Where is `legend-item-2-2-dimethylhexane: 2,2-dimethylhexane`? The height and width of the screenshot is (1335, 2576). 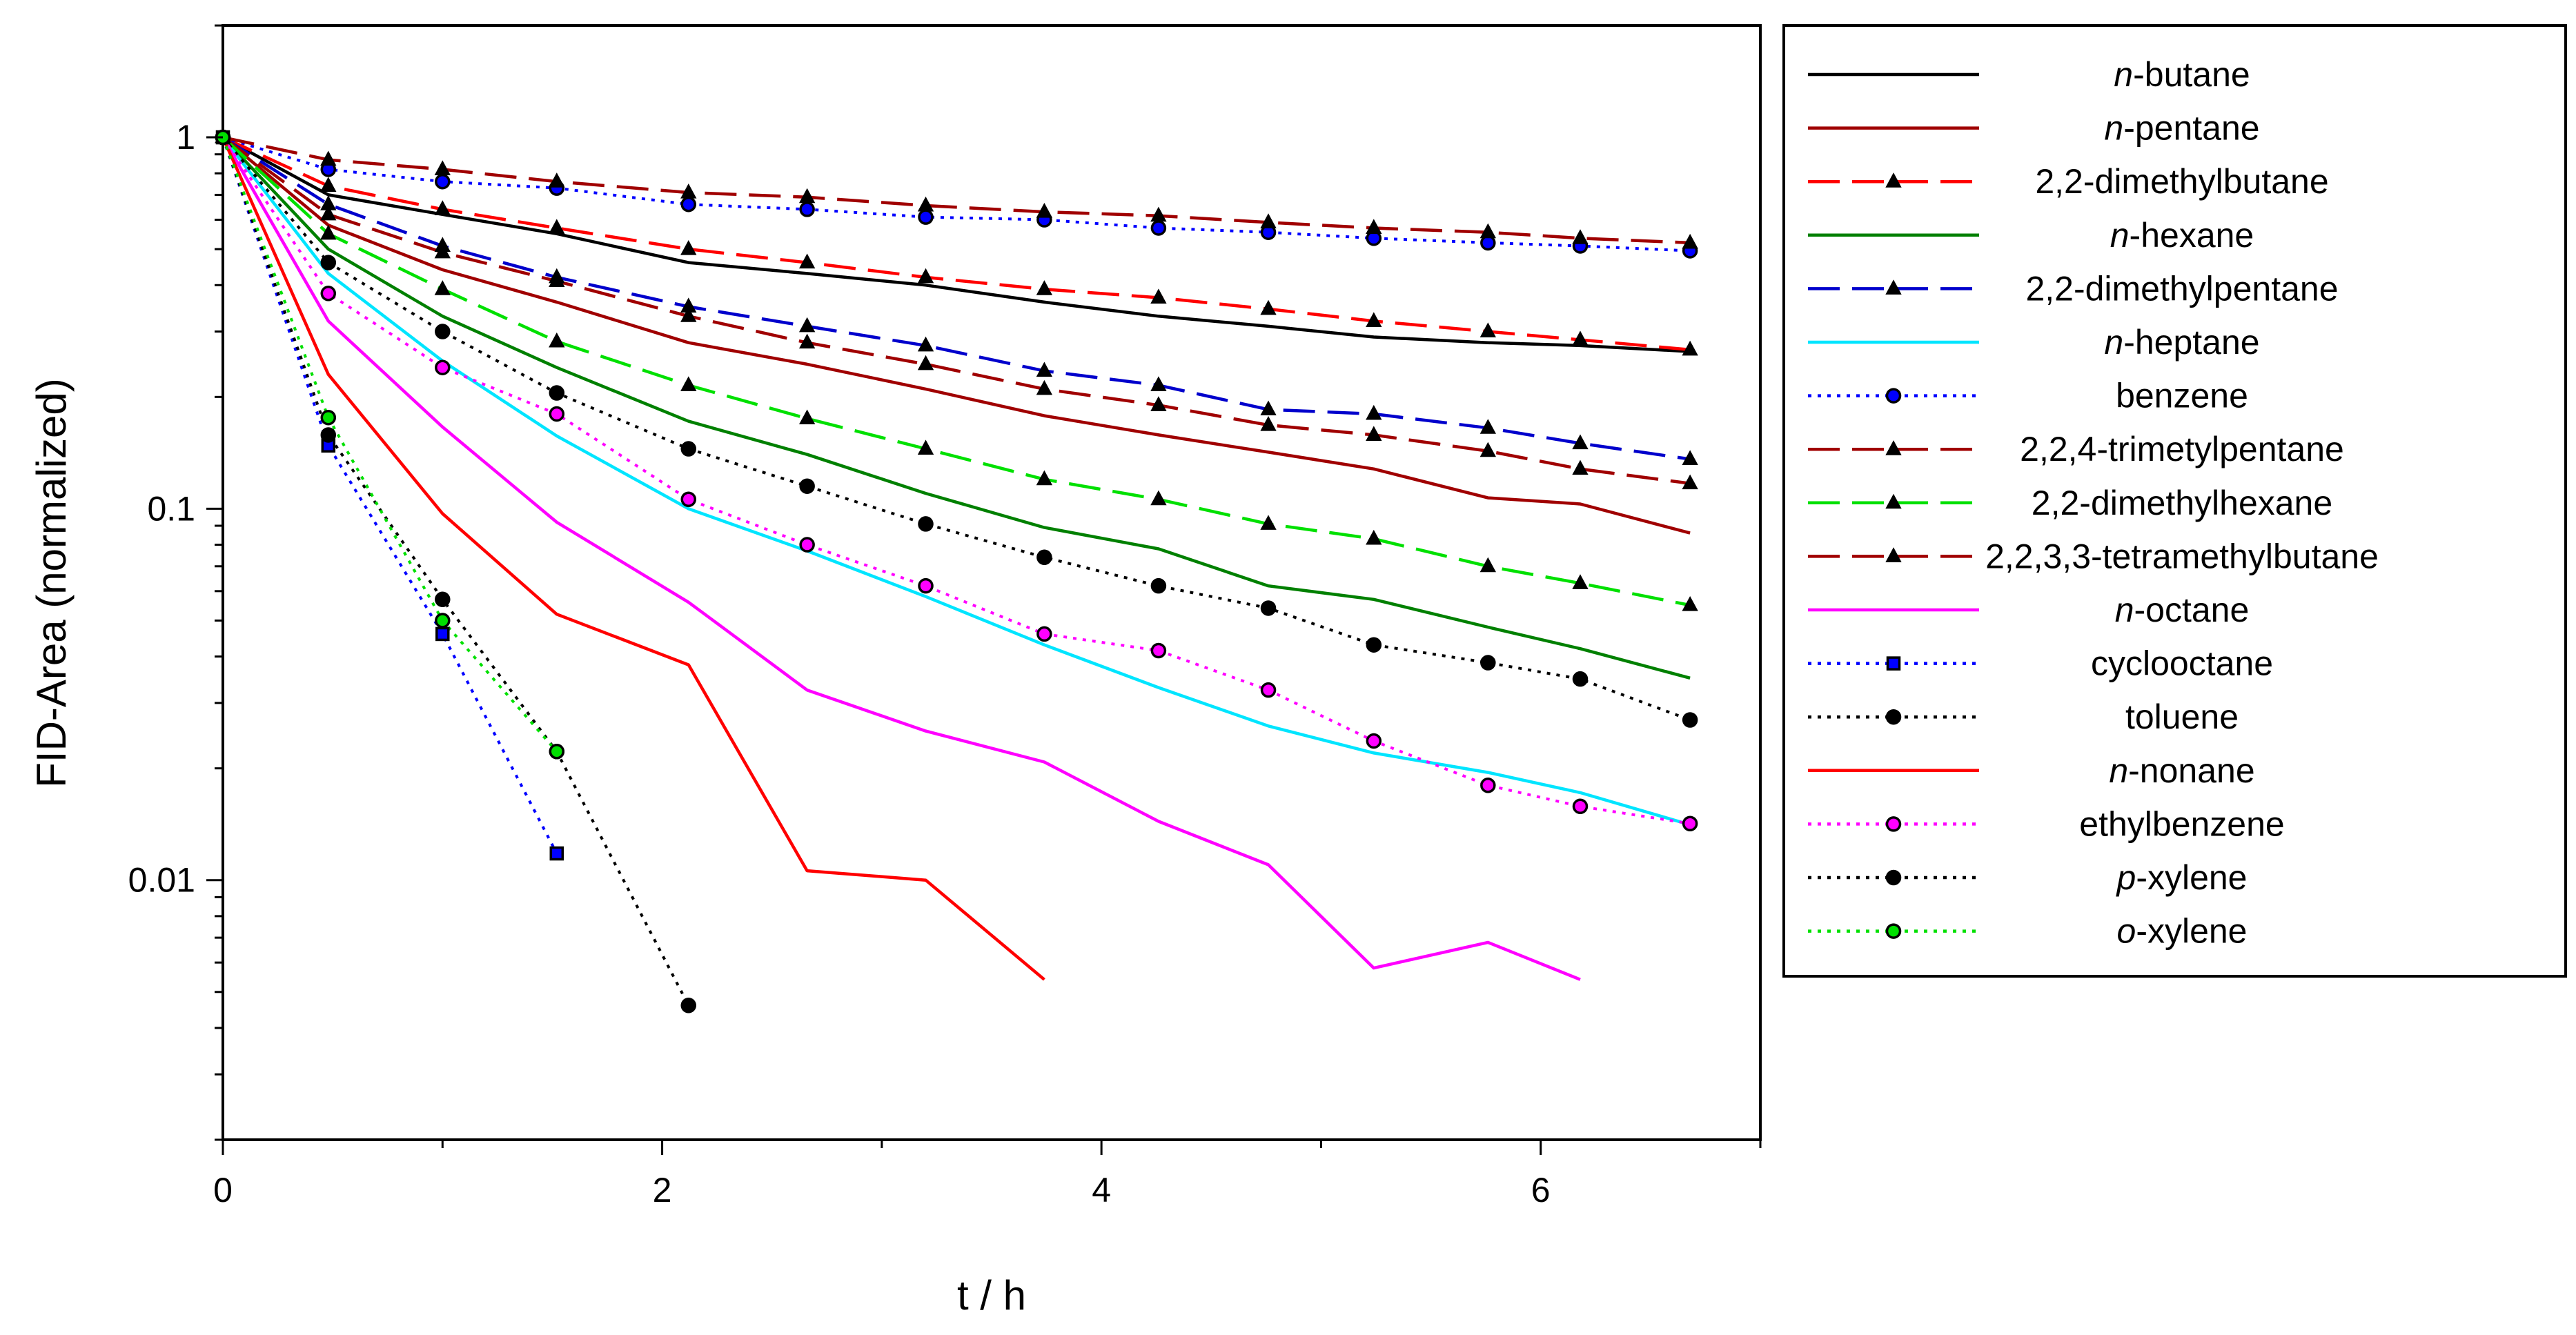 legend-item-2-2-dimethylhexane: 2,2-dimethylhexane is located at coordinates (2070, 503).